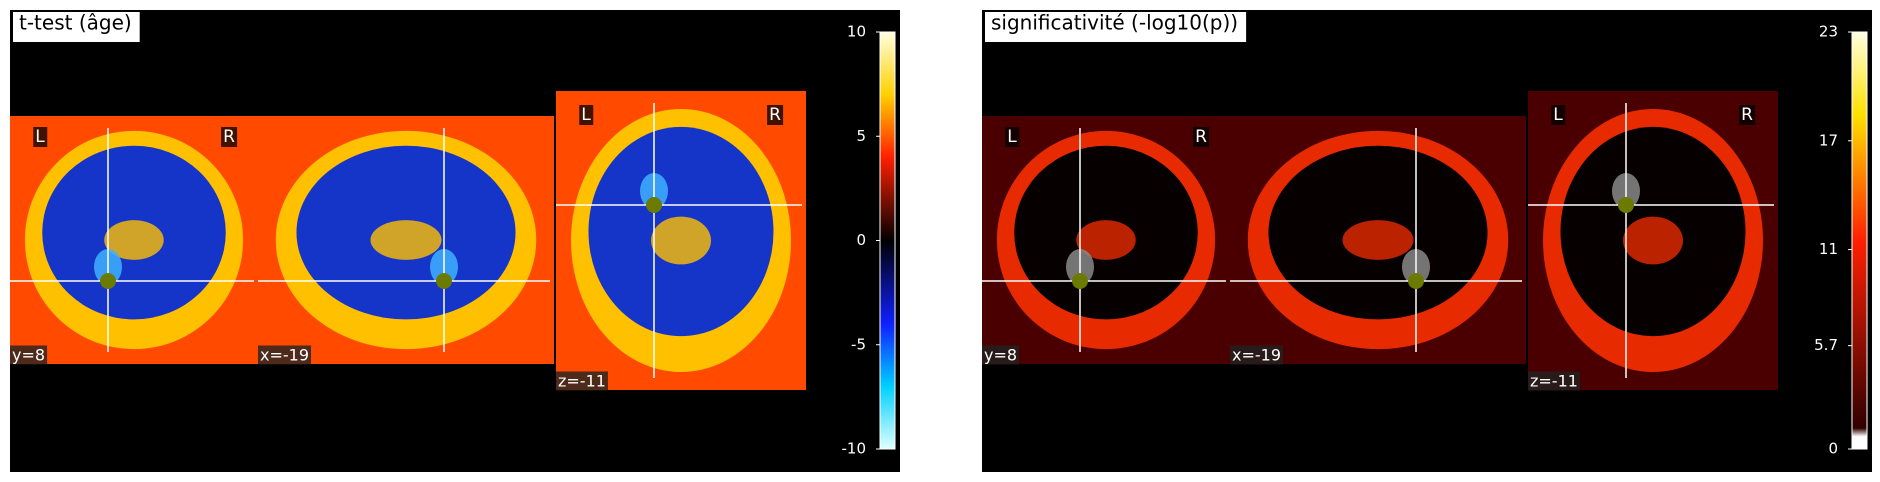 Image resolution: width=1880 pixels, height=482 pixels. I want to click on colorbar-tick-label: 5.7, so click(1826, 345).